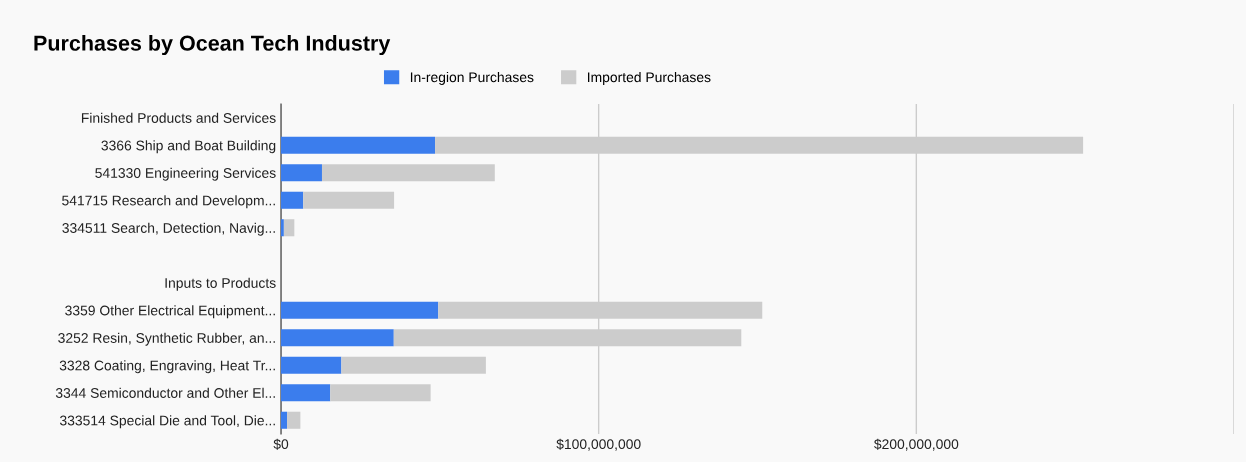  I want to click on x-tick-label: $100,000,000, so click(598, 444).